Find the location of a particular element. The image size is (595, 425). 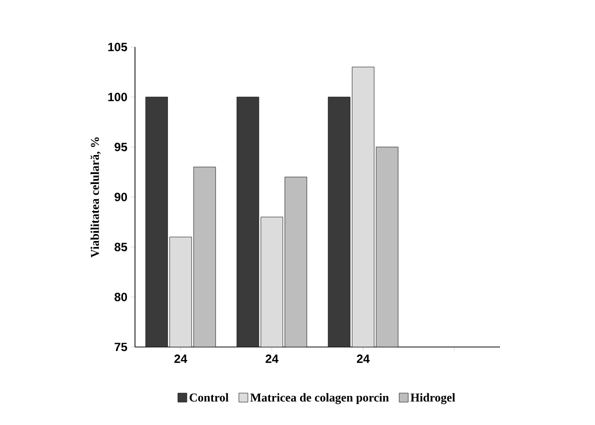

y-tick-label: 100 is located at coordinates (117, 97).